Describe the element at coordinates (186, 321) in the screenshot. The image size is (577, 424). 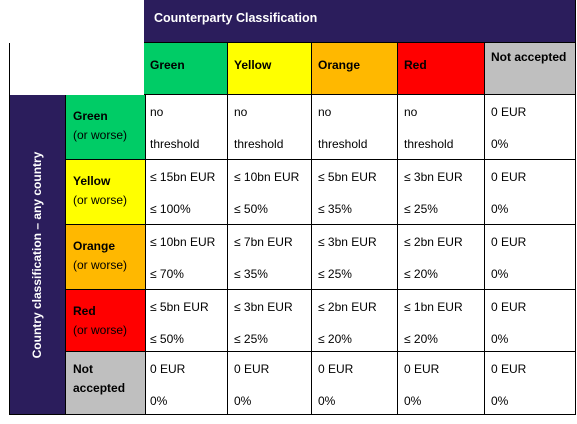
I see `data-cell: ≤ 5bn EUR ≤ 50%` at that location.